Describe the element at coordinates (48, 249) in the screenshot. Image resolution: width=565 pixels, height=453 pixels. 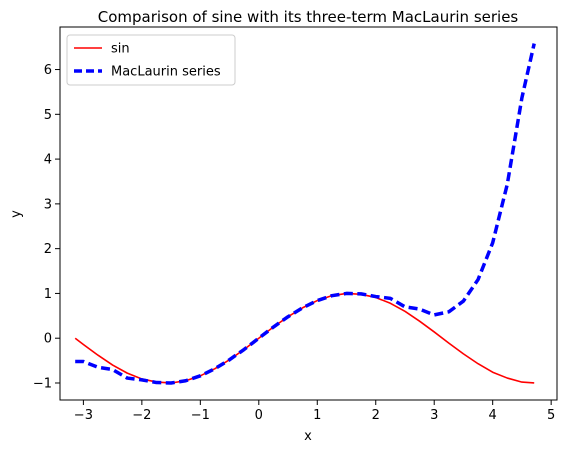
I see `y-tick-label: 2` at that location.